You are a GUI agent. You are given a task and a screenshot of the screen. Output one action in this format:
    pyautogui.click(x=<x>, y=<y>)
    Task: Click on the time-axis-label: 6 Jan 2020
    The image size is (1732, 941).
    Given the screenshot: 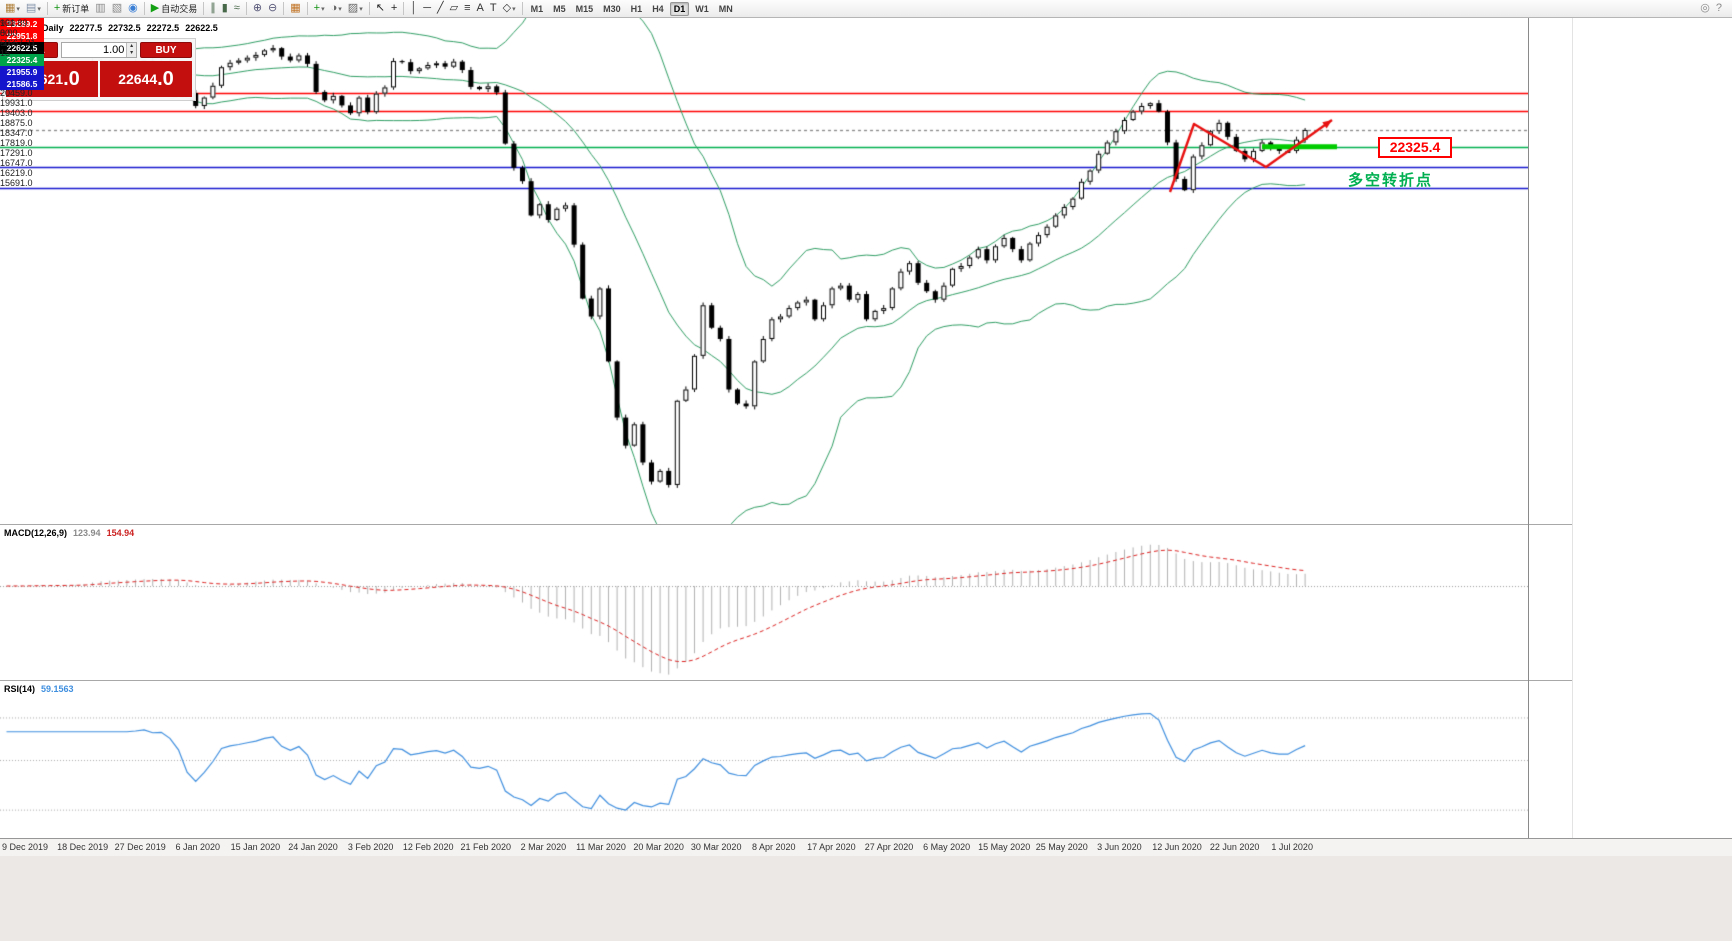 What is the action you would take?
    pyautogui.click(x=198, y=847)
    